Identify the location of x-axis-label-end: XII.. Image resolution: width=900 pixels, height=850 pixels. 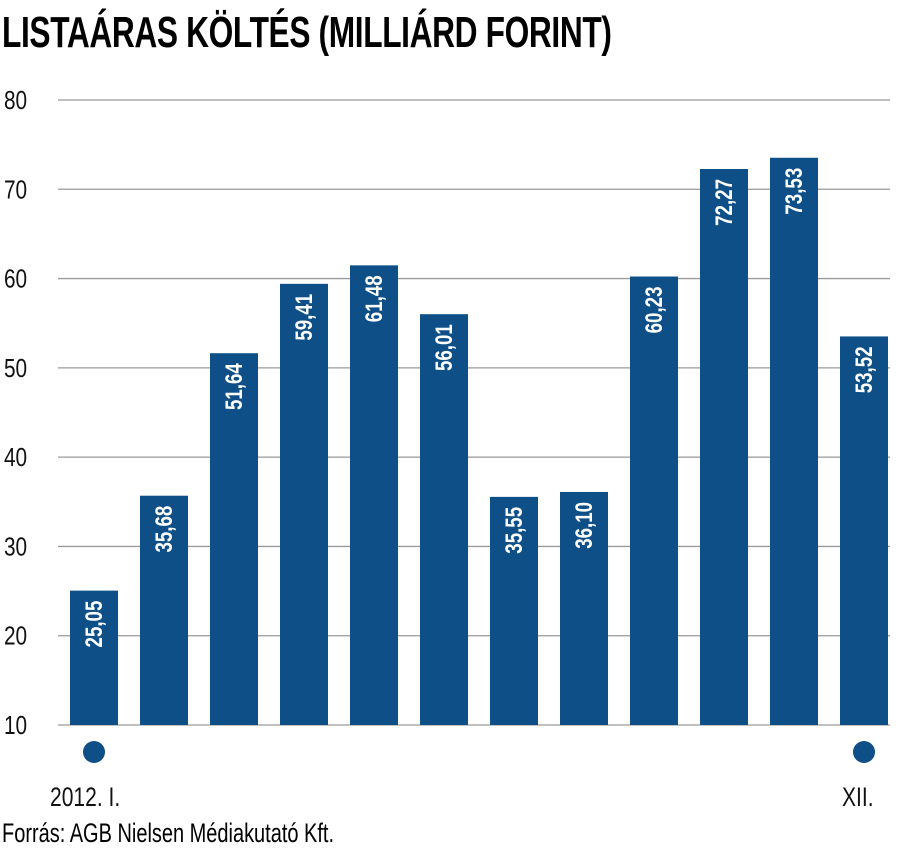
(858, 798).